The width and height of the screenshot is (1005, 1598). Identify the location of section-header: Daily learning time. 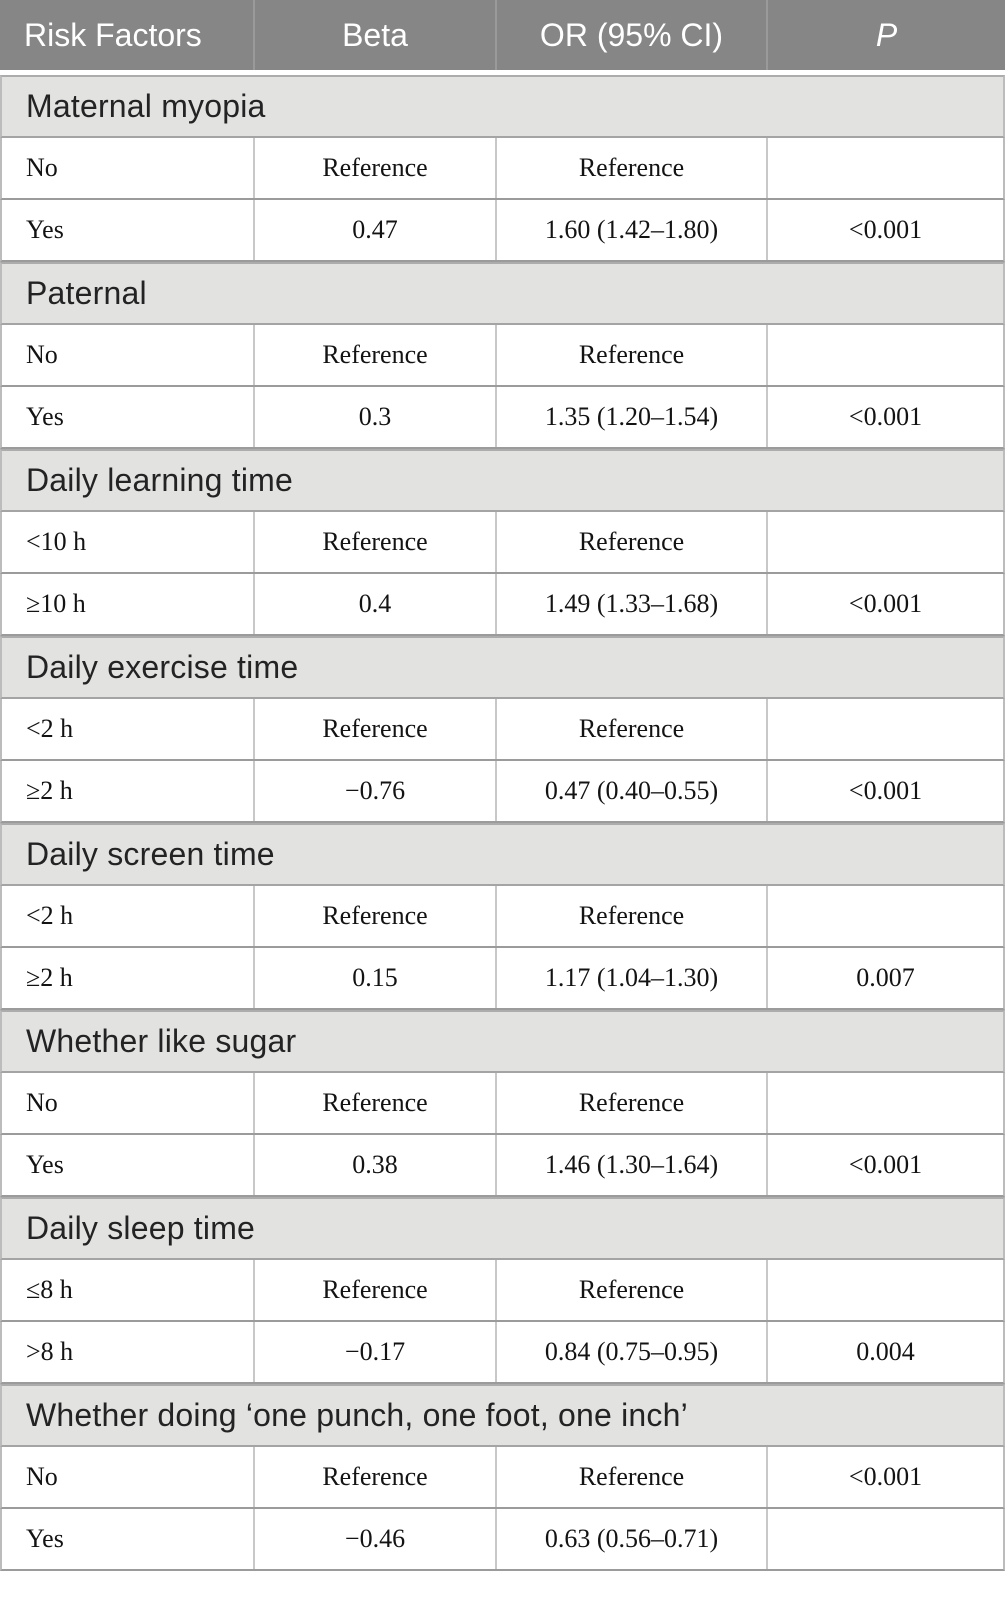
(502, 480).